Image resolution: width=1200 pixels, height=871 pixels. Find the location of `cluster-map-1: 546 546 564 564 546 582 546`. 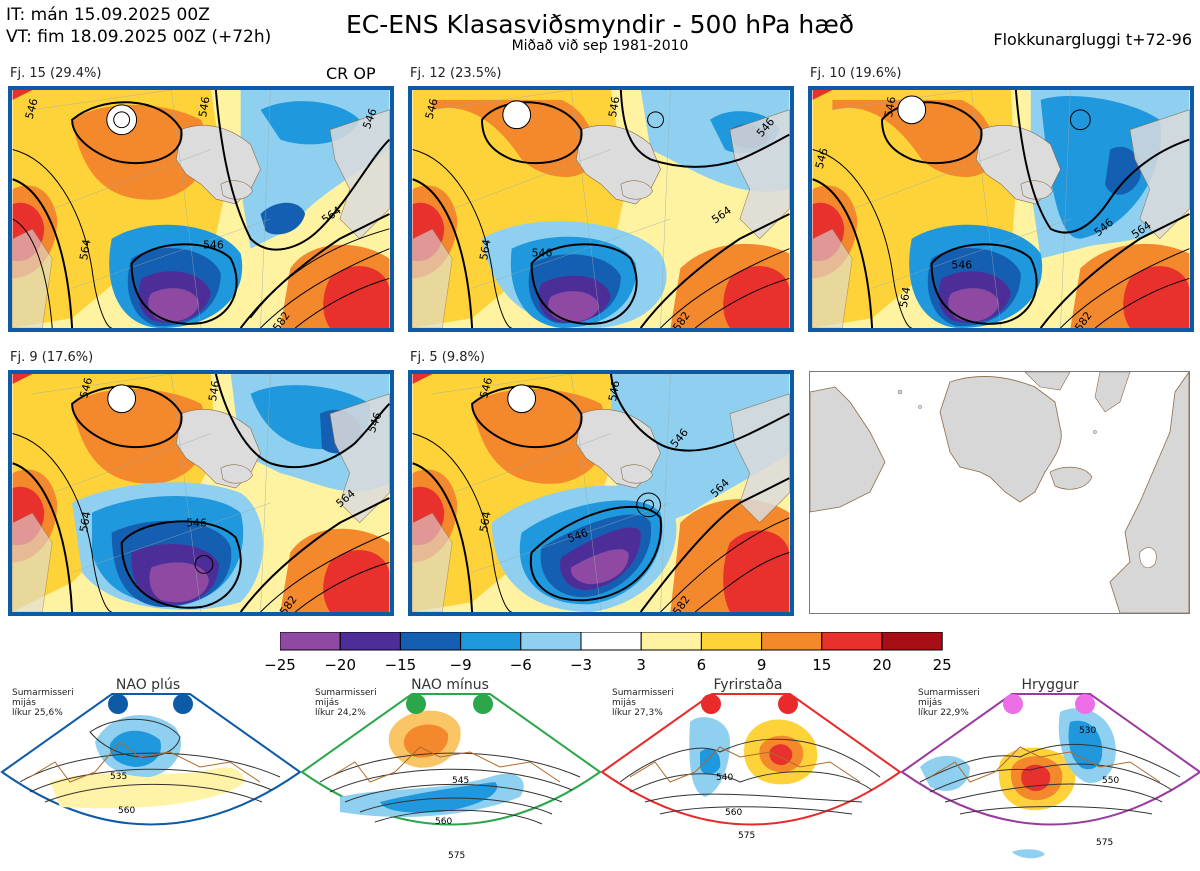

cluster-map-1: 546 546 564 564 546 582 546 is located at coordinates (201, 209).